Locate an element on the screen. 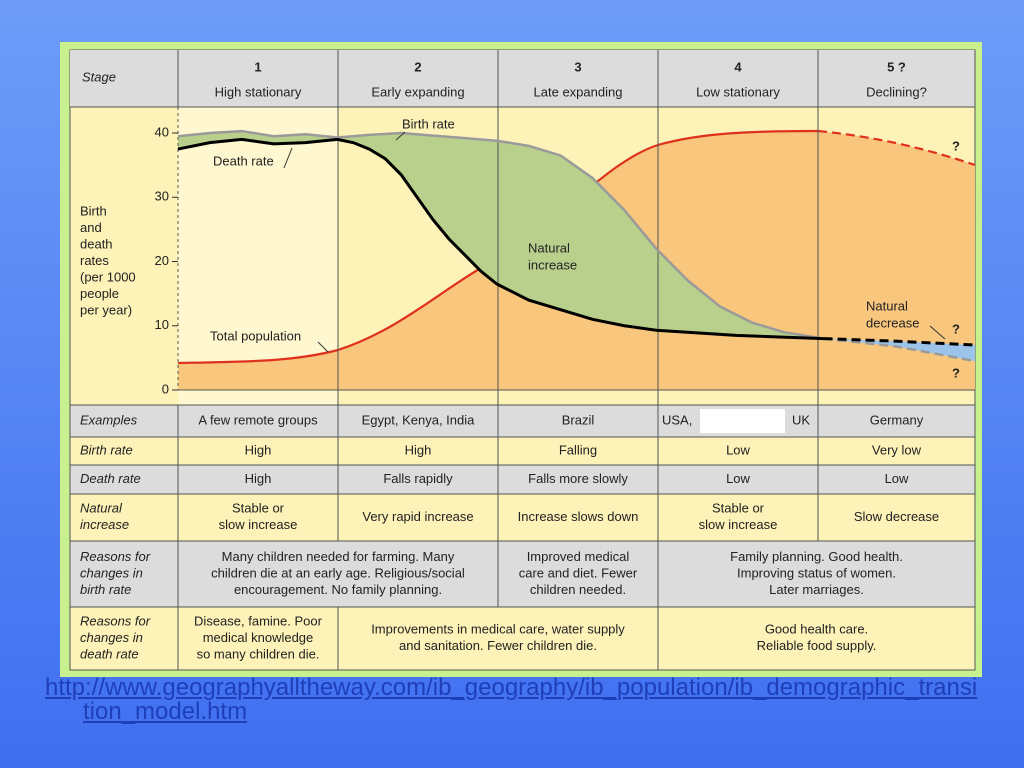 The height and width of the screenshot is (768, 1024). y-tick-label: 10 is located at coordinates (162, 324).